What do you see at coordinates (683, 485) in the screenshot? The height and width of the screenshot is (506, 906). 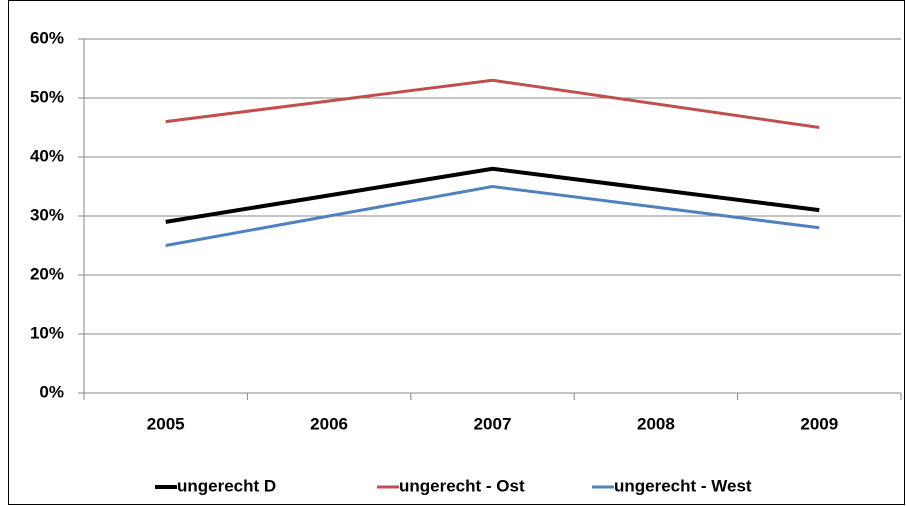 I see `legend-label: ungerecht - West` at bounding box center [683, 485].